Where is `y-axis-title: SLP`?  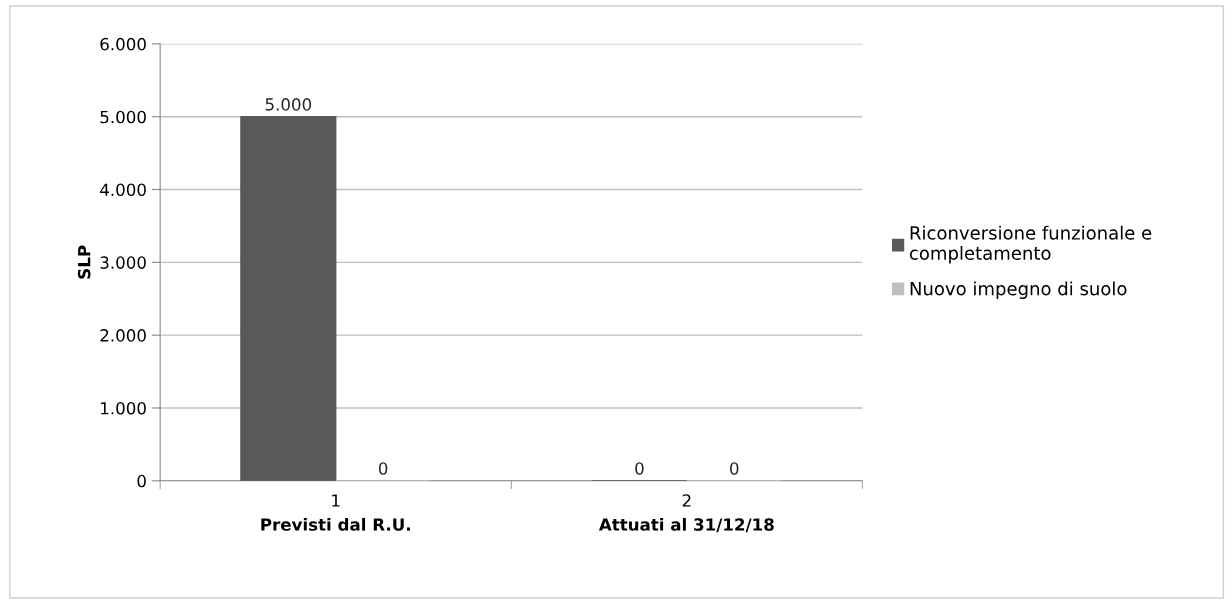 y-axis-title: SLP is located at coordinates (84, 262).